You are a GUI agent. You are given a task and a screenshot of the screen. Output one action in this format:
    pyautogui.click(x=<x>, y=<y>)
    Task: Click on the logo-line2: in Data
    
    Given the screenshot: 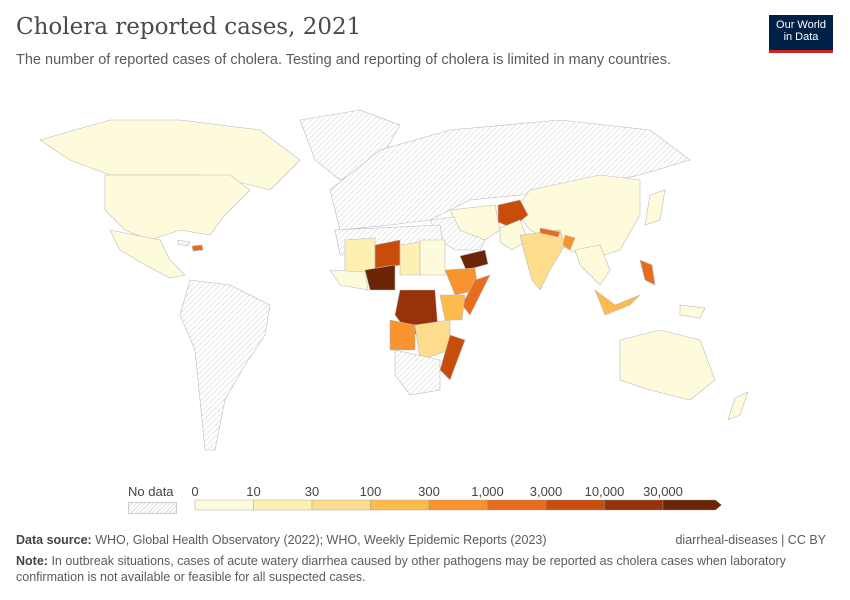 What is the action you would take?
    pyautogui.click(x=801, y=37)
    